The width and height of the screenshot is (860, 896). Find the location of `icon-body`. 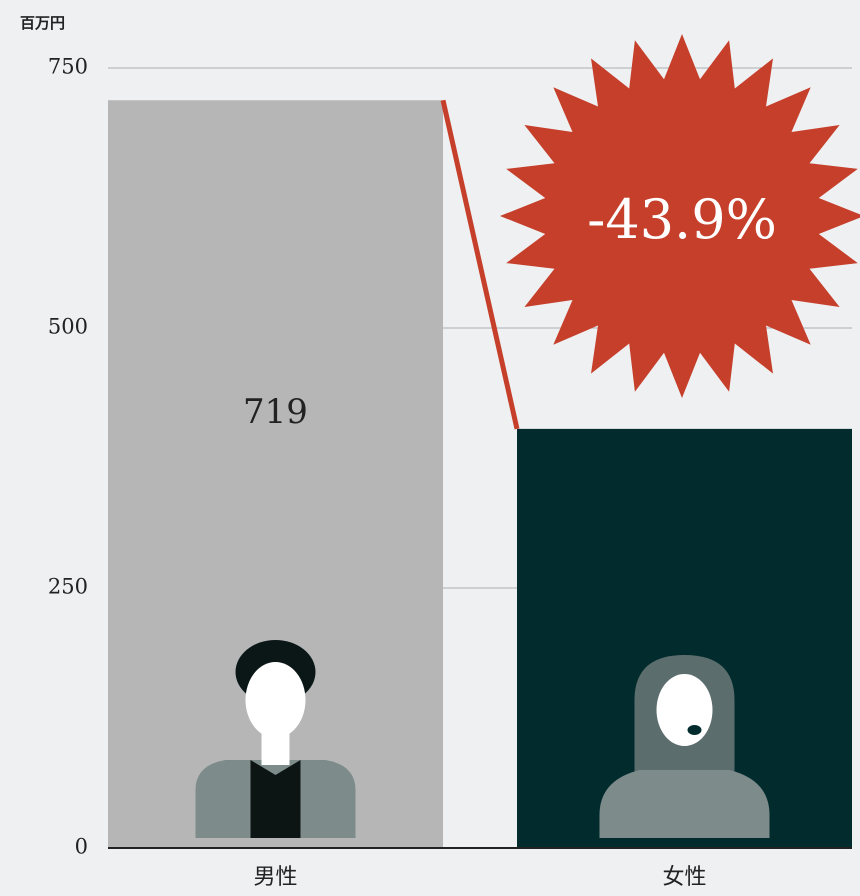

icon-body is located at coordinates (684, 804).